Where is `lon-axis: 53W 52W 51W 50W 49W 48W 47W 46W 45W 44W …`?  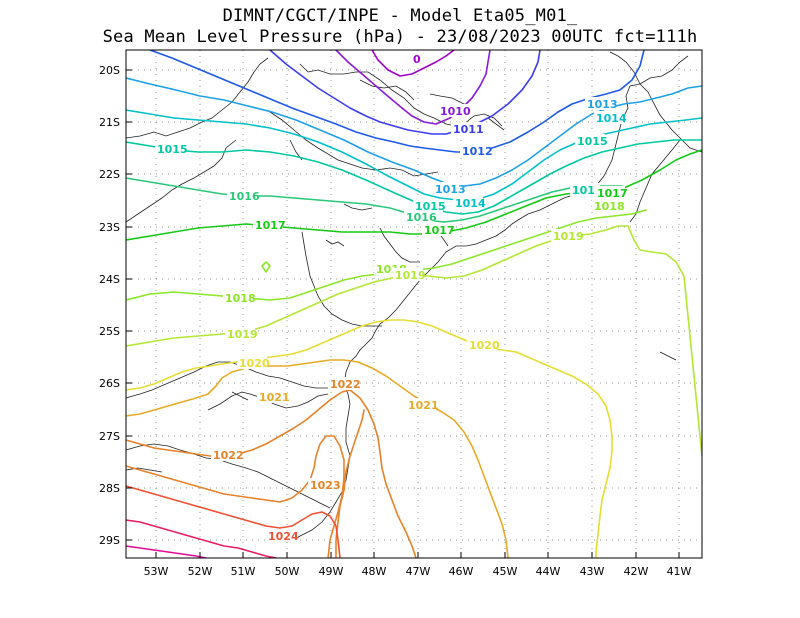 lon-axis: 53W 52W 51W 50W 49W 48W 47W 46W 45W 44W … is located at coordinates (418, 565).